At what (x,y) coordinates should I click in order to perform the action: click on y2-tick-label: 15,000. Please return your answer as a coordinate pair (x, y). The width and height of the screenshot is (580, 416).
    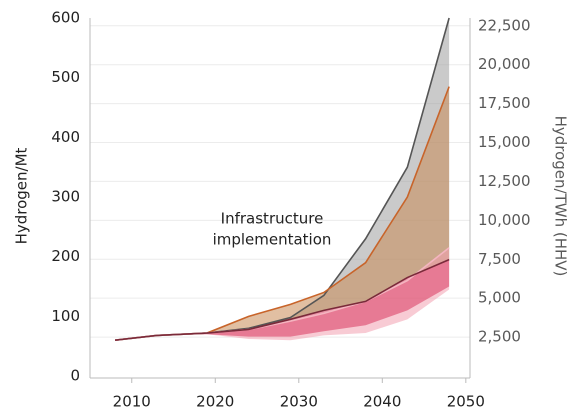
    Looking at the image, I should click on (504, 142).